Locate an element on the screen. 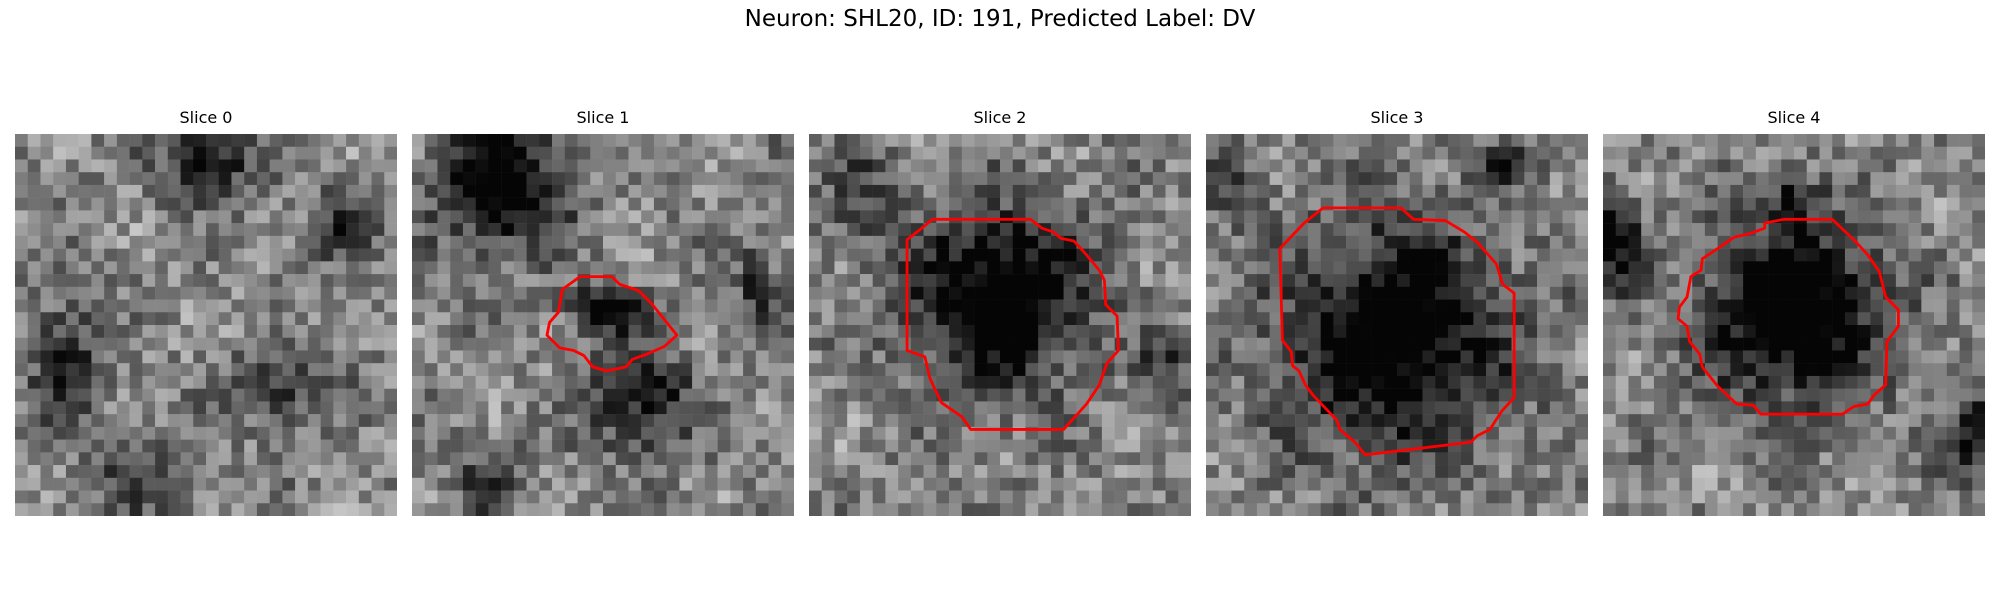 The image size is (2000, 600). slice-panel-2: Slice 2 is located at coordinates (1000, 313).